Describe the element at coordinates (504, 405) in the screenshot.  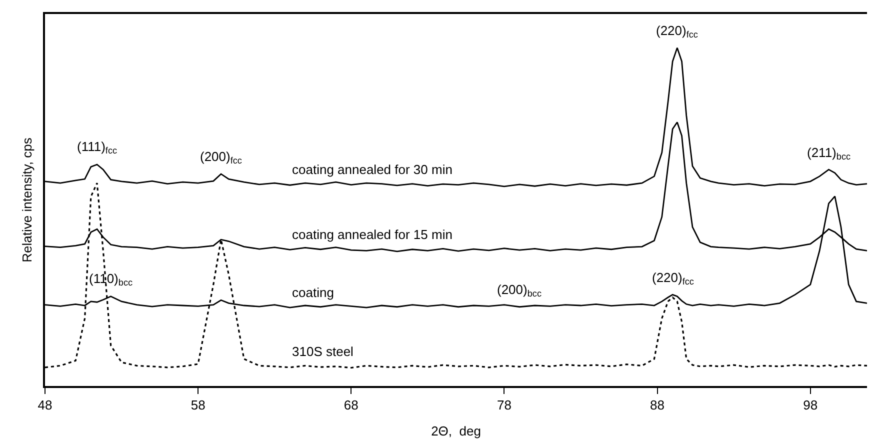
I see `x-tick-label: 78` at that location.